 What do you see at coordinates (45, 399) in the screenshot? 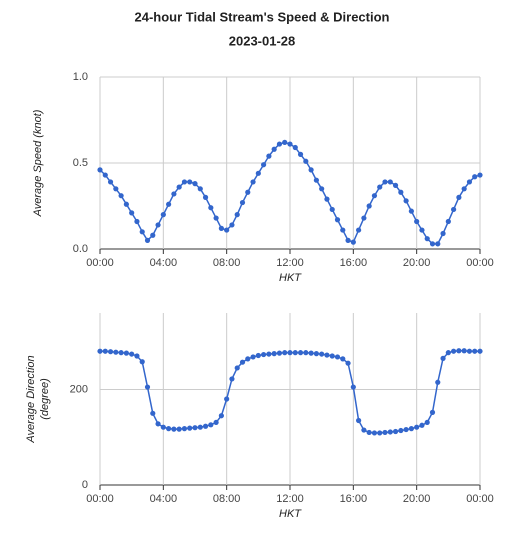
I see `y-axis-label: (degree)` at bounding box center [45, 399].